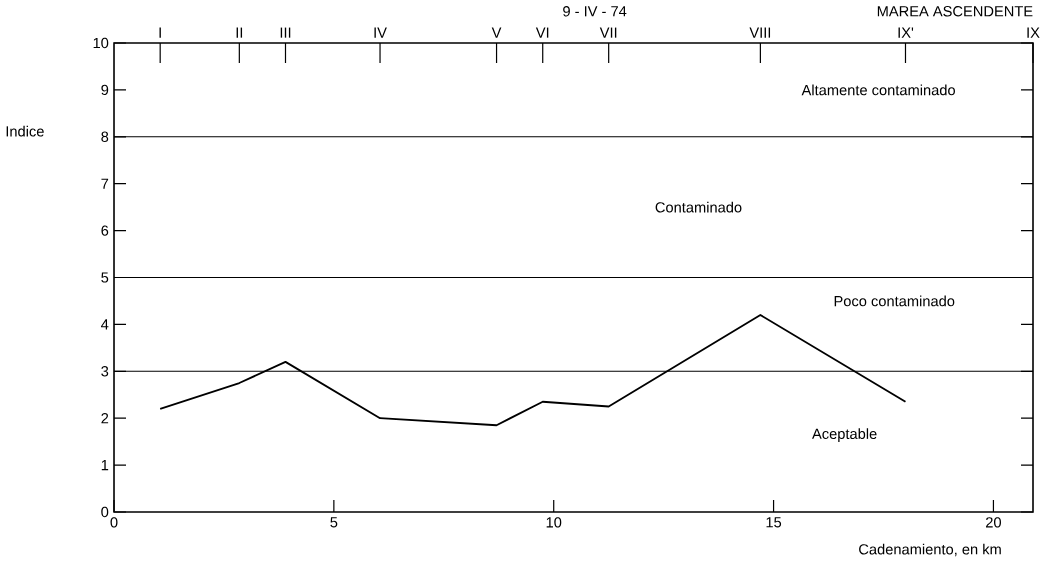 This screenshot has height=566, width=1055. What do you see at coordinates (496, 32) in the screenshot?
I see `text: V` at bounding box center [496, 32].